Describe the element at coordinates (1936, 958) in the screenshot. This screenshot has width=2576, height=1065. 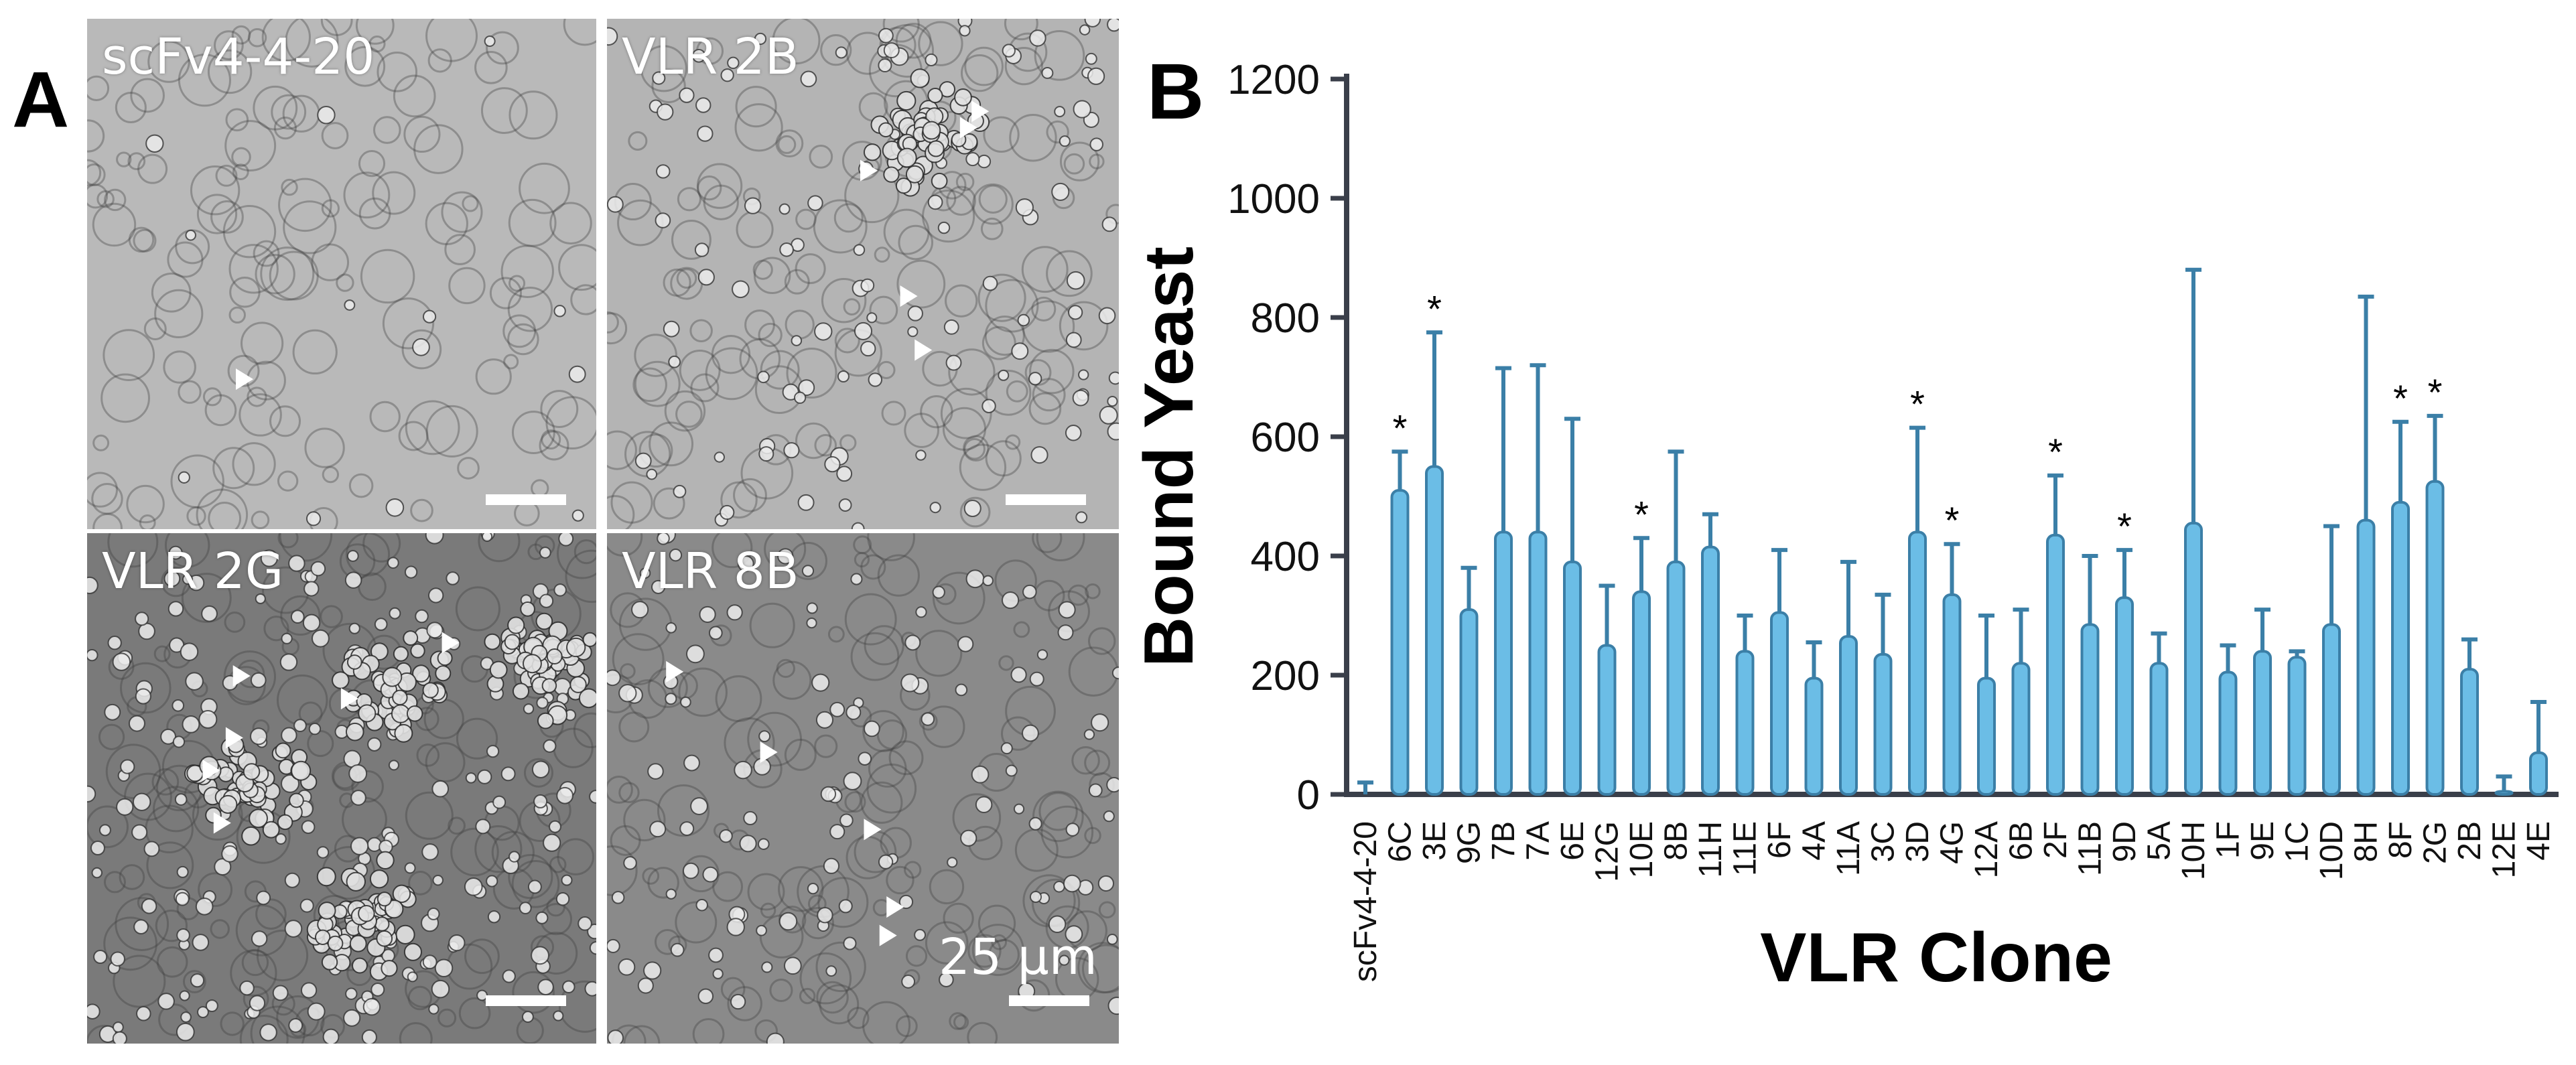
I see `x-axis-title: VLR Clone` at that location.